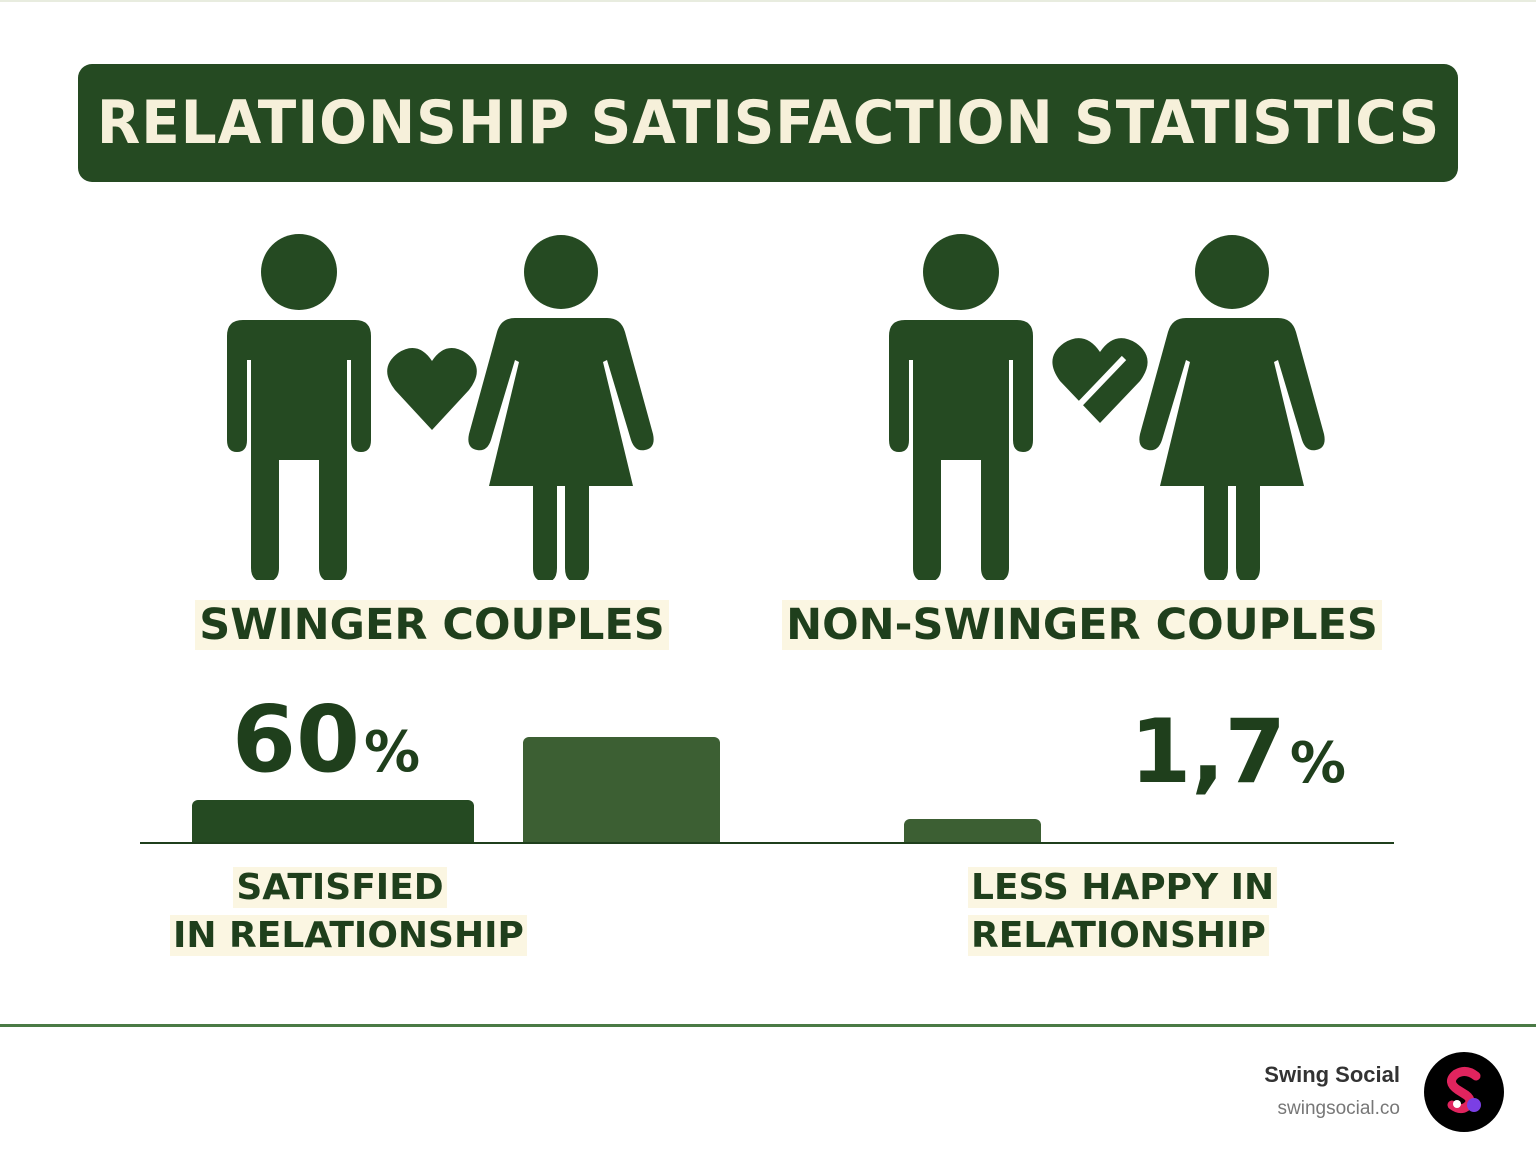 This screenshot has width=1536, height=1154. I want to click on caption-swinger: SATISFIED IN RELATIONSHIP, so click(348, 912).